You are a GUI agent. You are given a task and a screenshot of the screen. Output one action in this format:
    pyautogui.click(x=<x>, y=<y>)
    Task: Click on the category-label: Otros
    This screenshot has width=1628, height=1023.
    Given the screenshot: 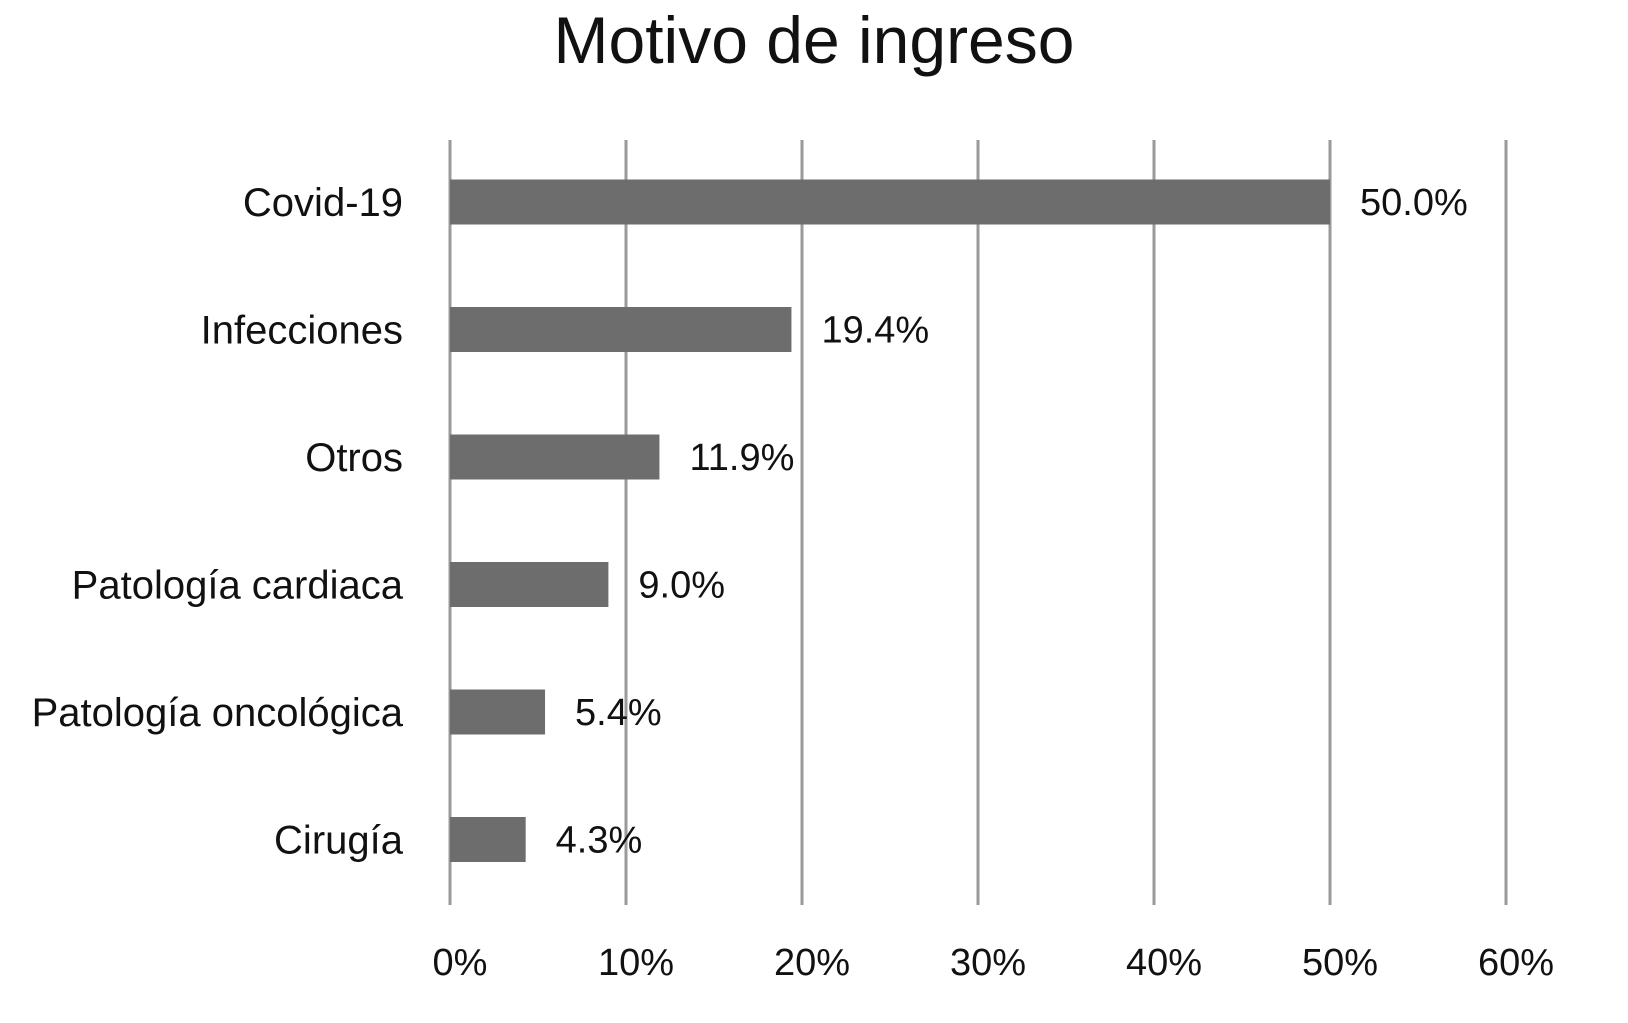 What is the action you would take?
    pyautogui.click(x=354, y=458)
    